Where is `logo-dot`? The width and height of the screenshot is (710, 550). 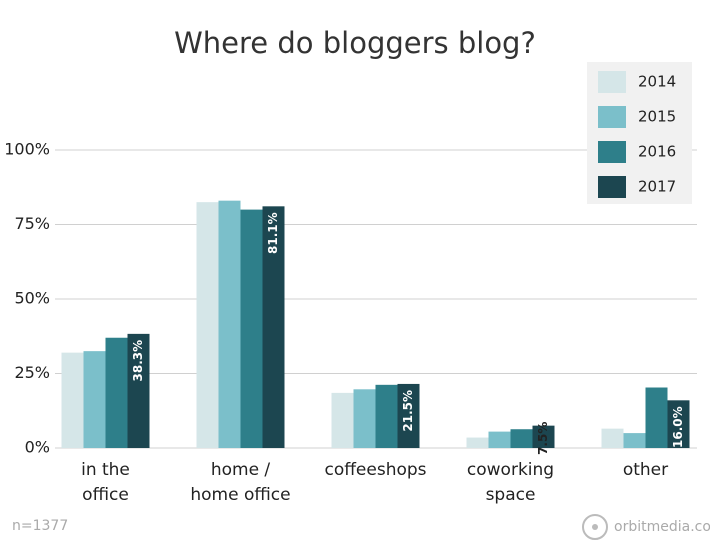
logo-dot is located at coordinates (595, 527).